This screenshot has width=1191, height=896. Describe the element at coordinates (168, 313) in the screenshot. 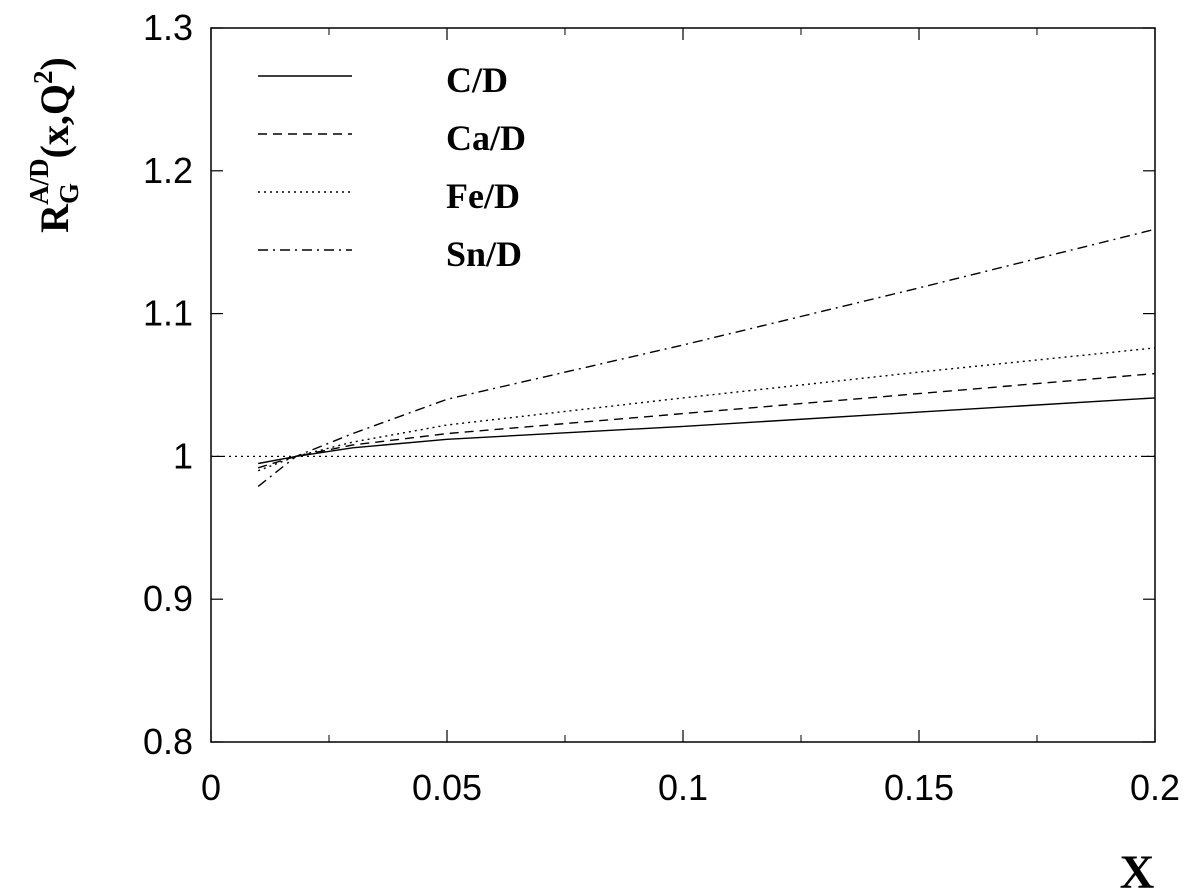

I see `y-tick-label: 1.1` at that location.